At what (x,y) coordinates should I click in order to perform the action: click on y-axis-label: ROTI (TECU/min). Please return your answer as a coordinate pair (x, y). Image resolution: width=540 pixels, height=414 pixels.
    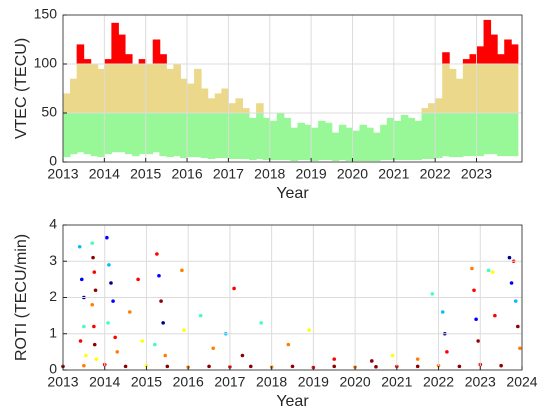
    Looking at the image, I should click on (21, 297).